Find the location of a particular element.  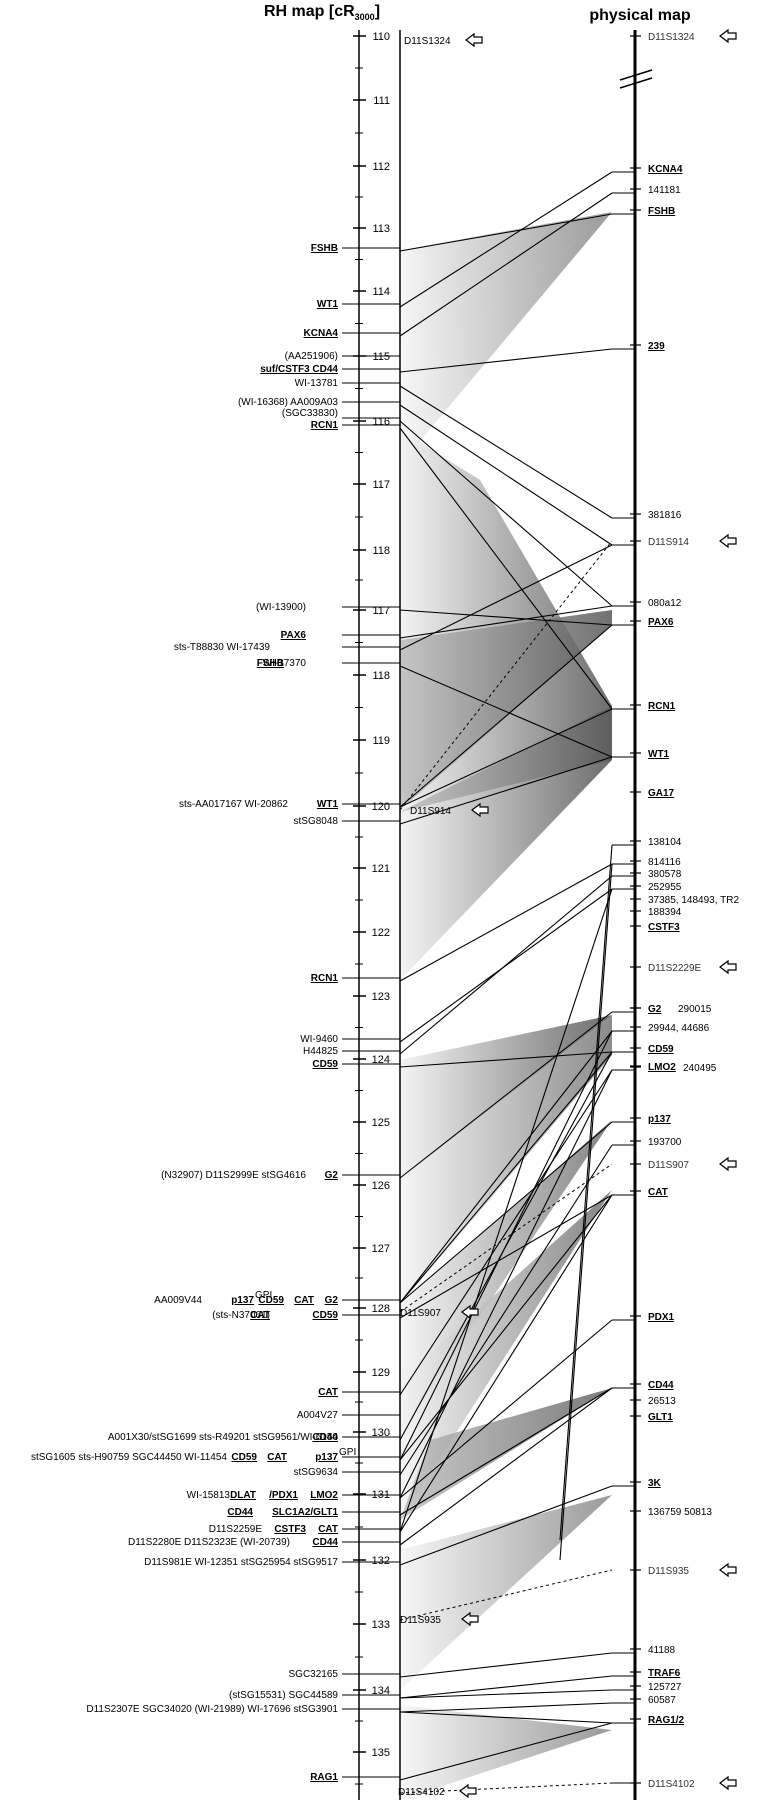

physical-map-label: G2 is located at coordinates (655, 1009).